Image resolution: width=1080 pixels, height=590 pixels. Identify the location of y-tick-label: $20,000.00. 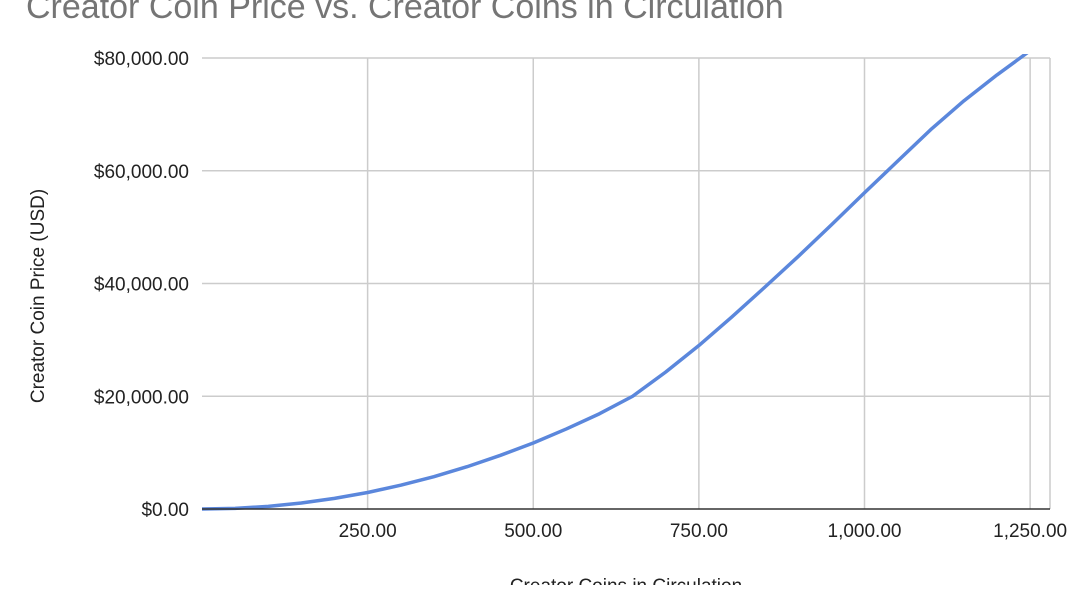
(141, 397).